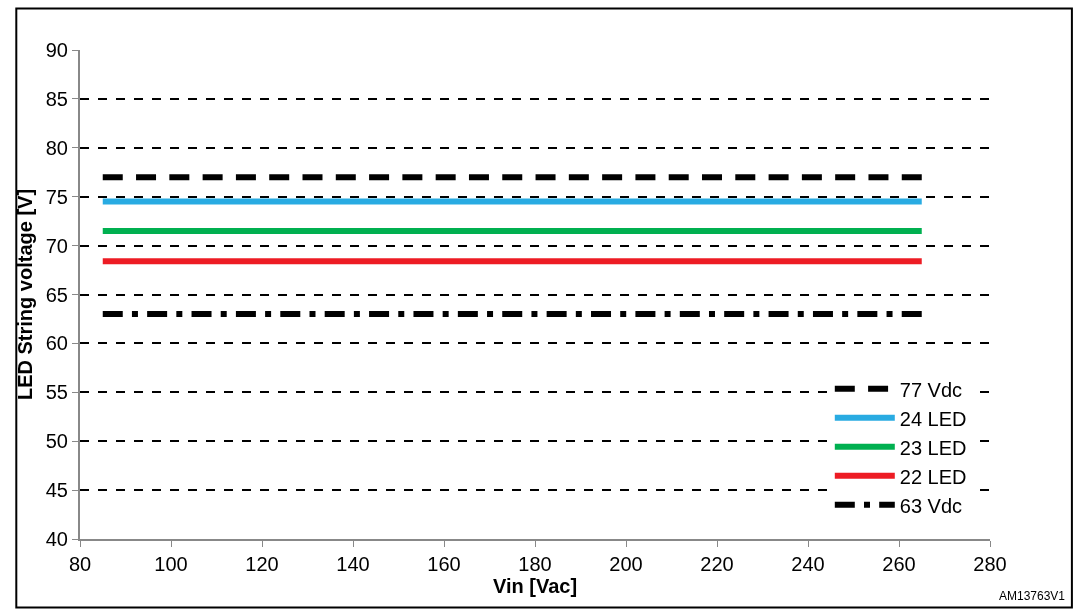 The height and width of the screenshot is (614, 1083). I want to click on legend-label: 23 LED, so click(933, 447).